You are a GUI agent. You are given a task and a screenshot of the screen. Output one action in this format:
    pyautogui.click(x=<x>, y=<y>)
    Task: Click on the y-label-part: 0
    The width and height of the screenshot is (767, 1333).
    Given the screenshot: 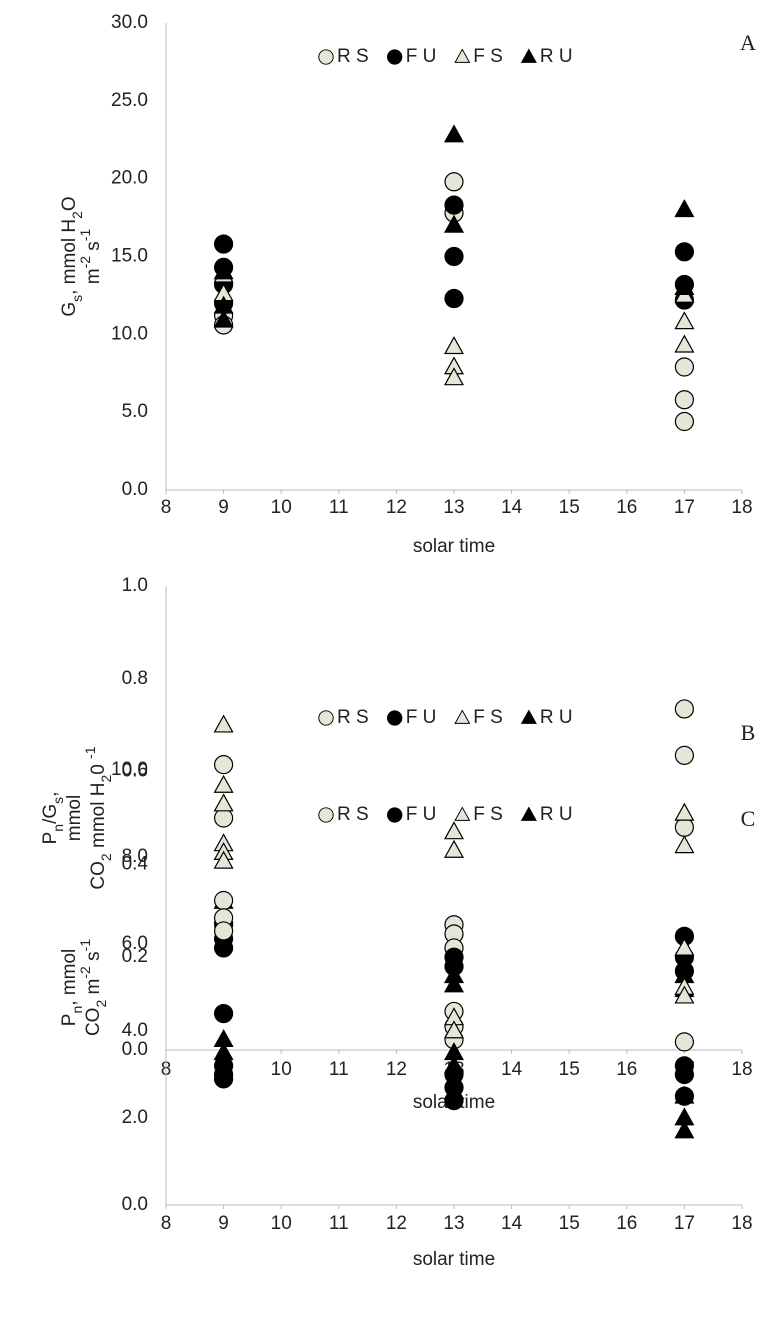 What is the action you would take?
    pyautogui.click(x=98, y=767)
    